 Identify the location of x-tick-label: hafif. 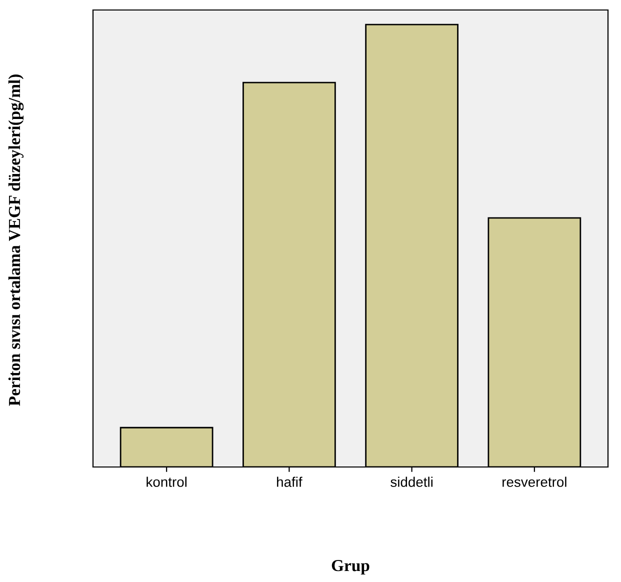
(289, 481).